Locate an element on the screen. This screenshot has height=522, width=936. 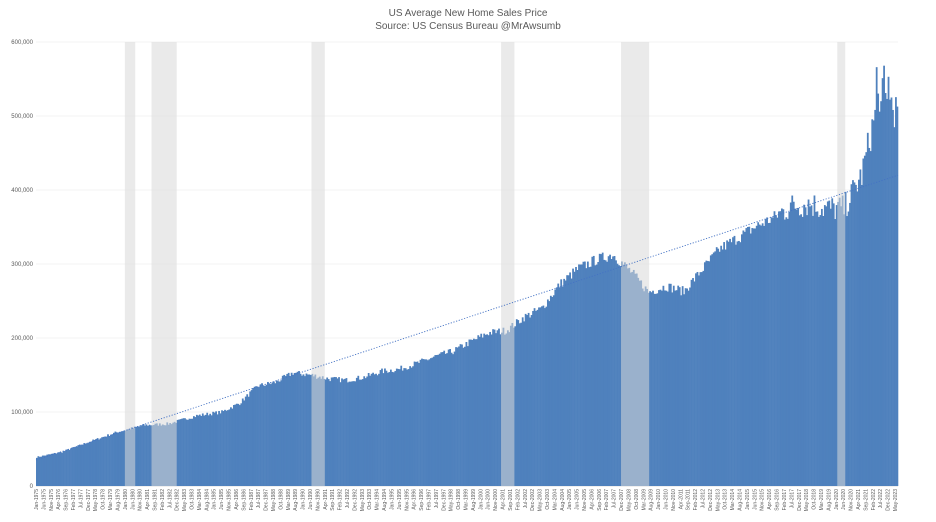
x-tick-label: Dec-2017 is located at coordinates (800, 500).